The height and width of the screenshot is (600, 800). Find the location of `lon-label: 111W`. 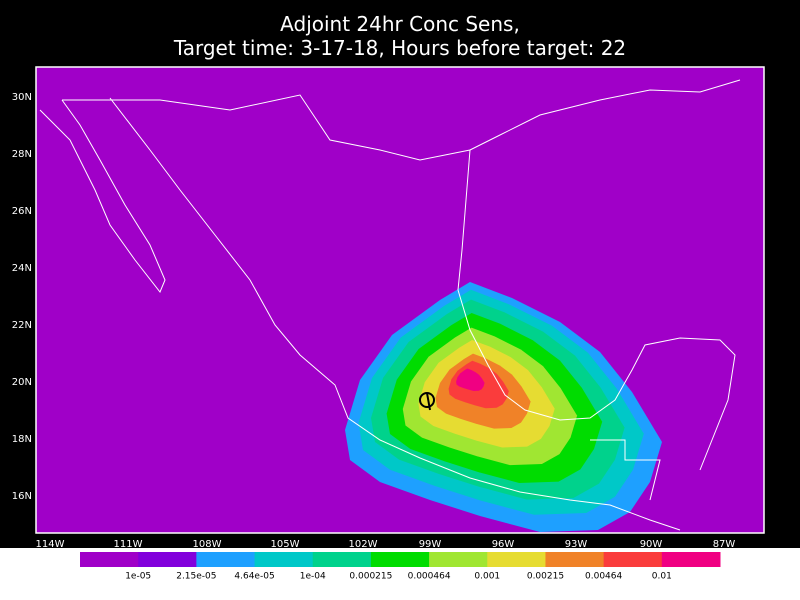

lon-label: 111W is located at coordinates (128, 544).